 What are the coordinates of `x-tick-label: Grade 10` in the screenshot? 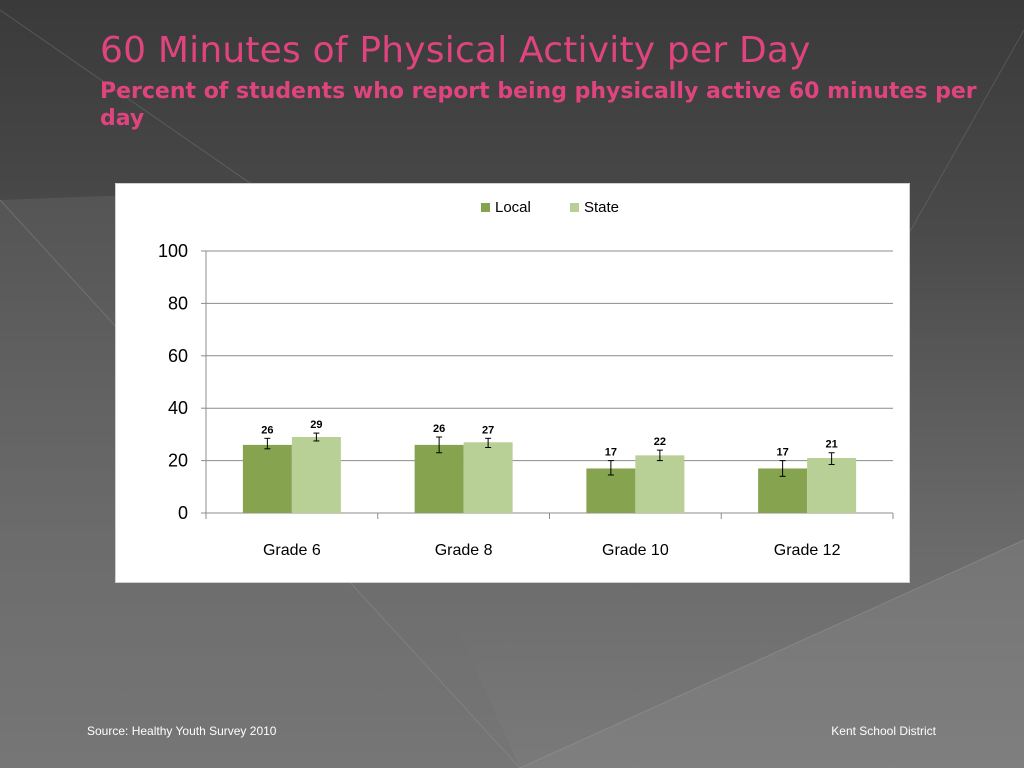 It's located at (635, 550).